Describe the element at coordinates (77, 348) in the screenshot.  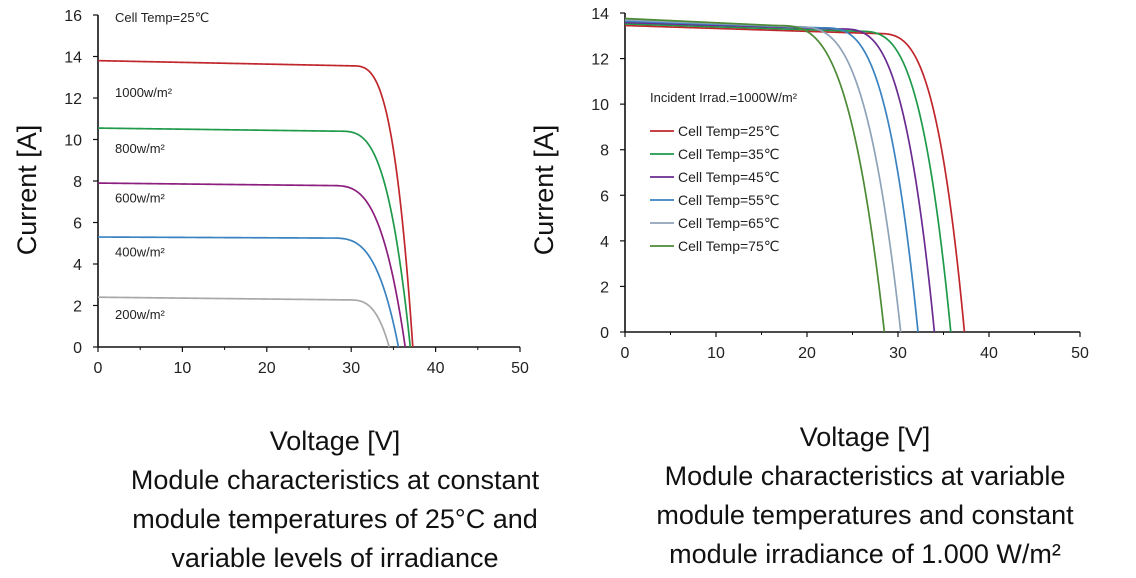
I see `left-y-tick-label: 0` at that location.